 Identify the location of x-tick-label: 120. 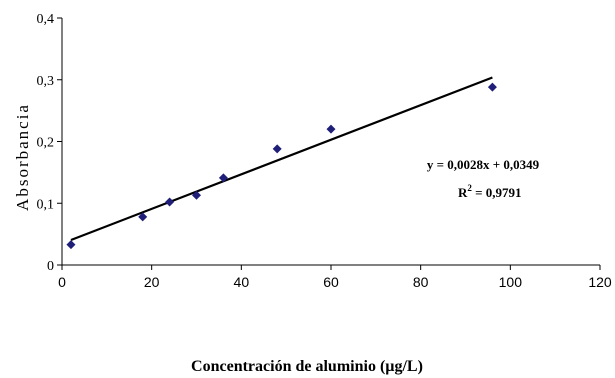
(600, 282).